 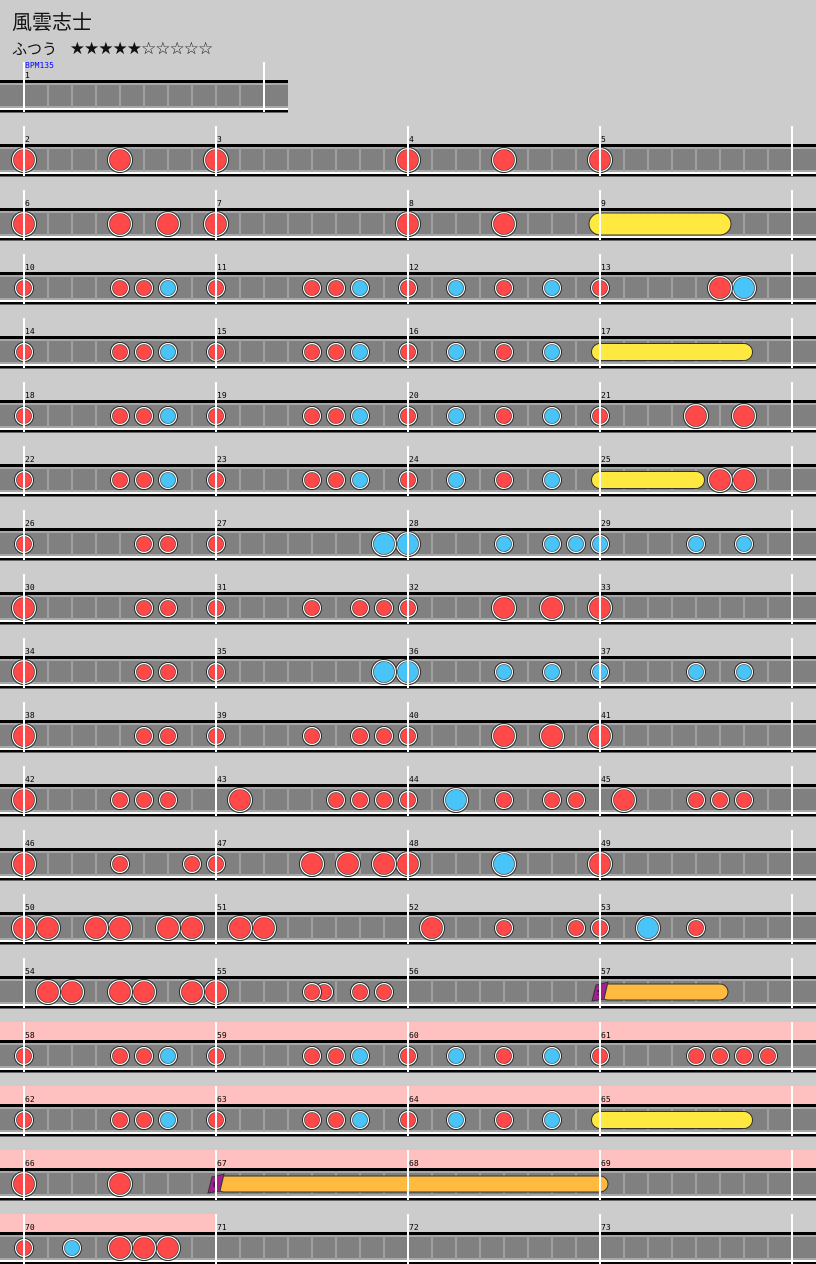 What do you see at coordinates (141, 49) in the screenshot?
I see `level-stars: ★★★★★☆☆☆☆☆` at bounding box center [141, 49].